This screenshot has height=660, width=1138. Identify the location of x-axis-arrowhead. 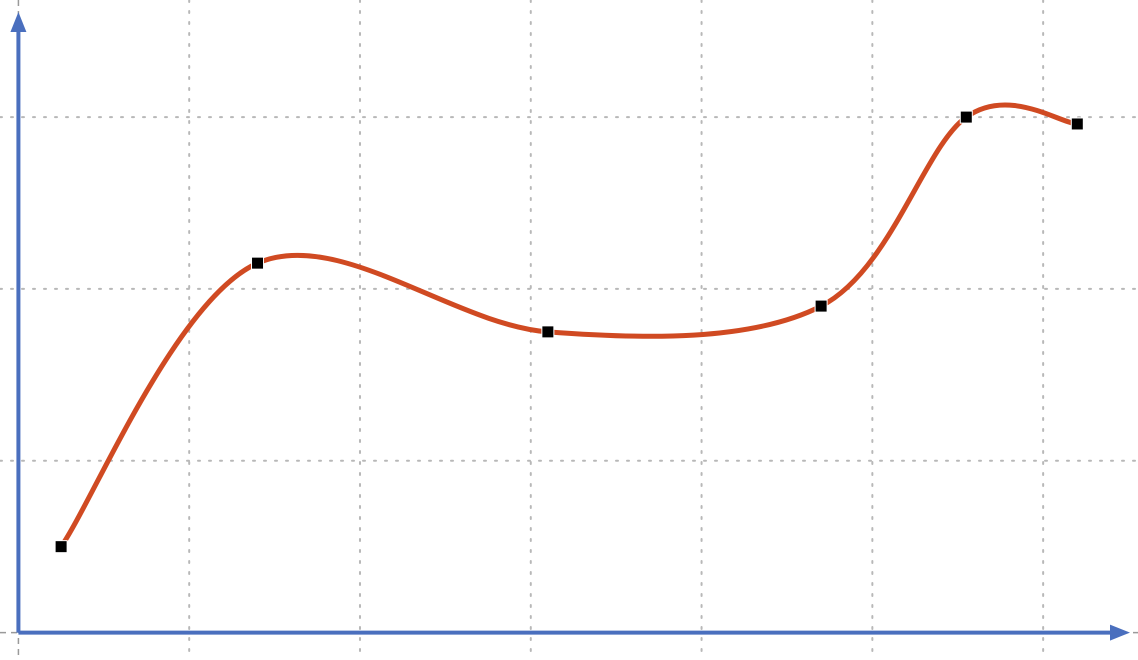
(1120, 632).